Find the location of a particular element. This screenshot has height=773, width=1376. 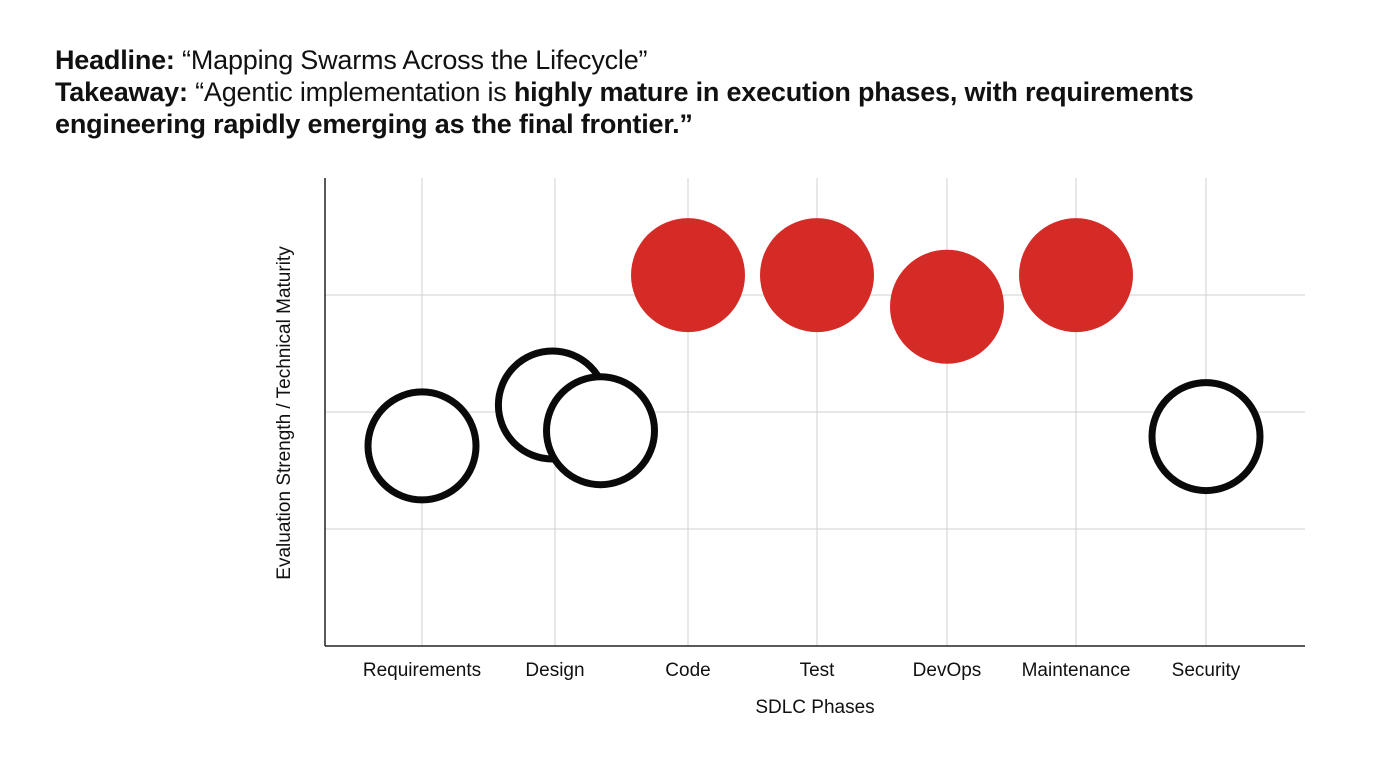

headline-text: “Mapping Swarms Across the Lifecycle” is located at coordinates (415, 60).